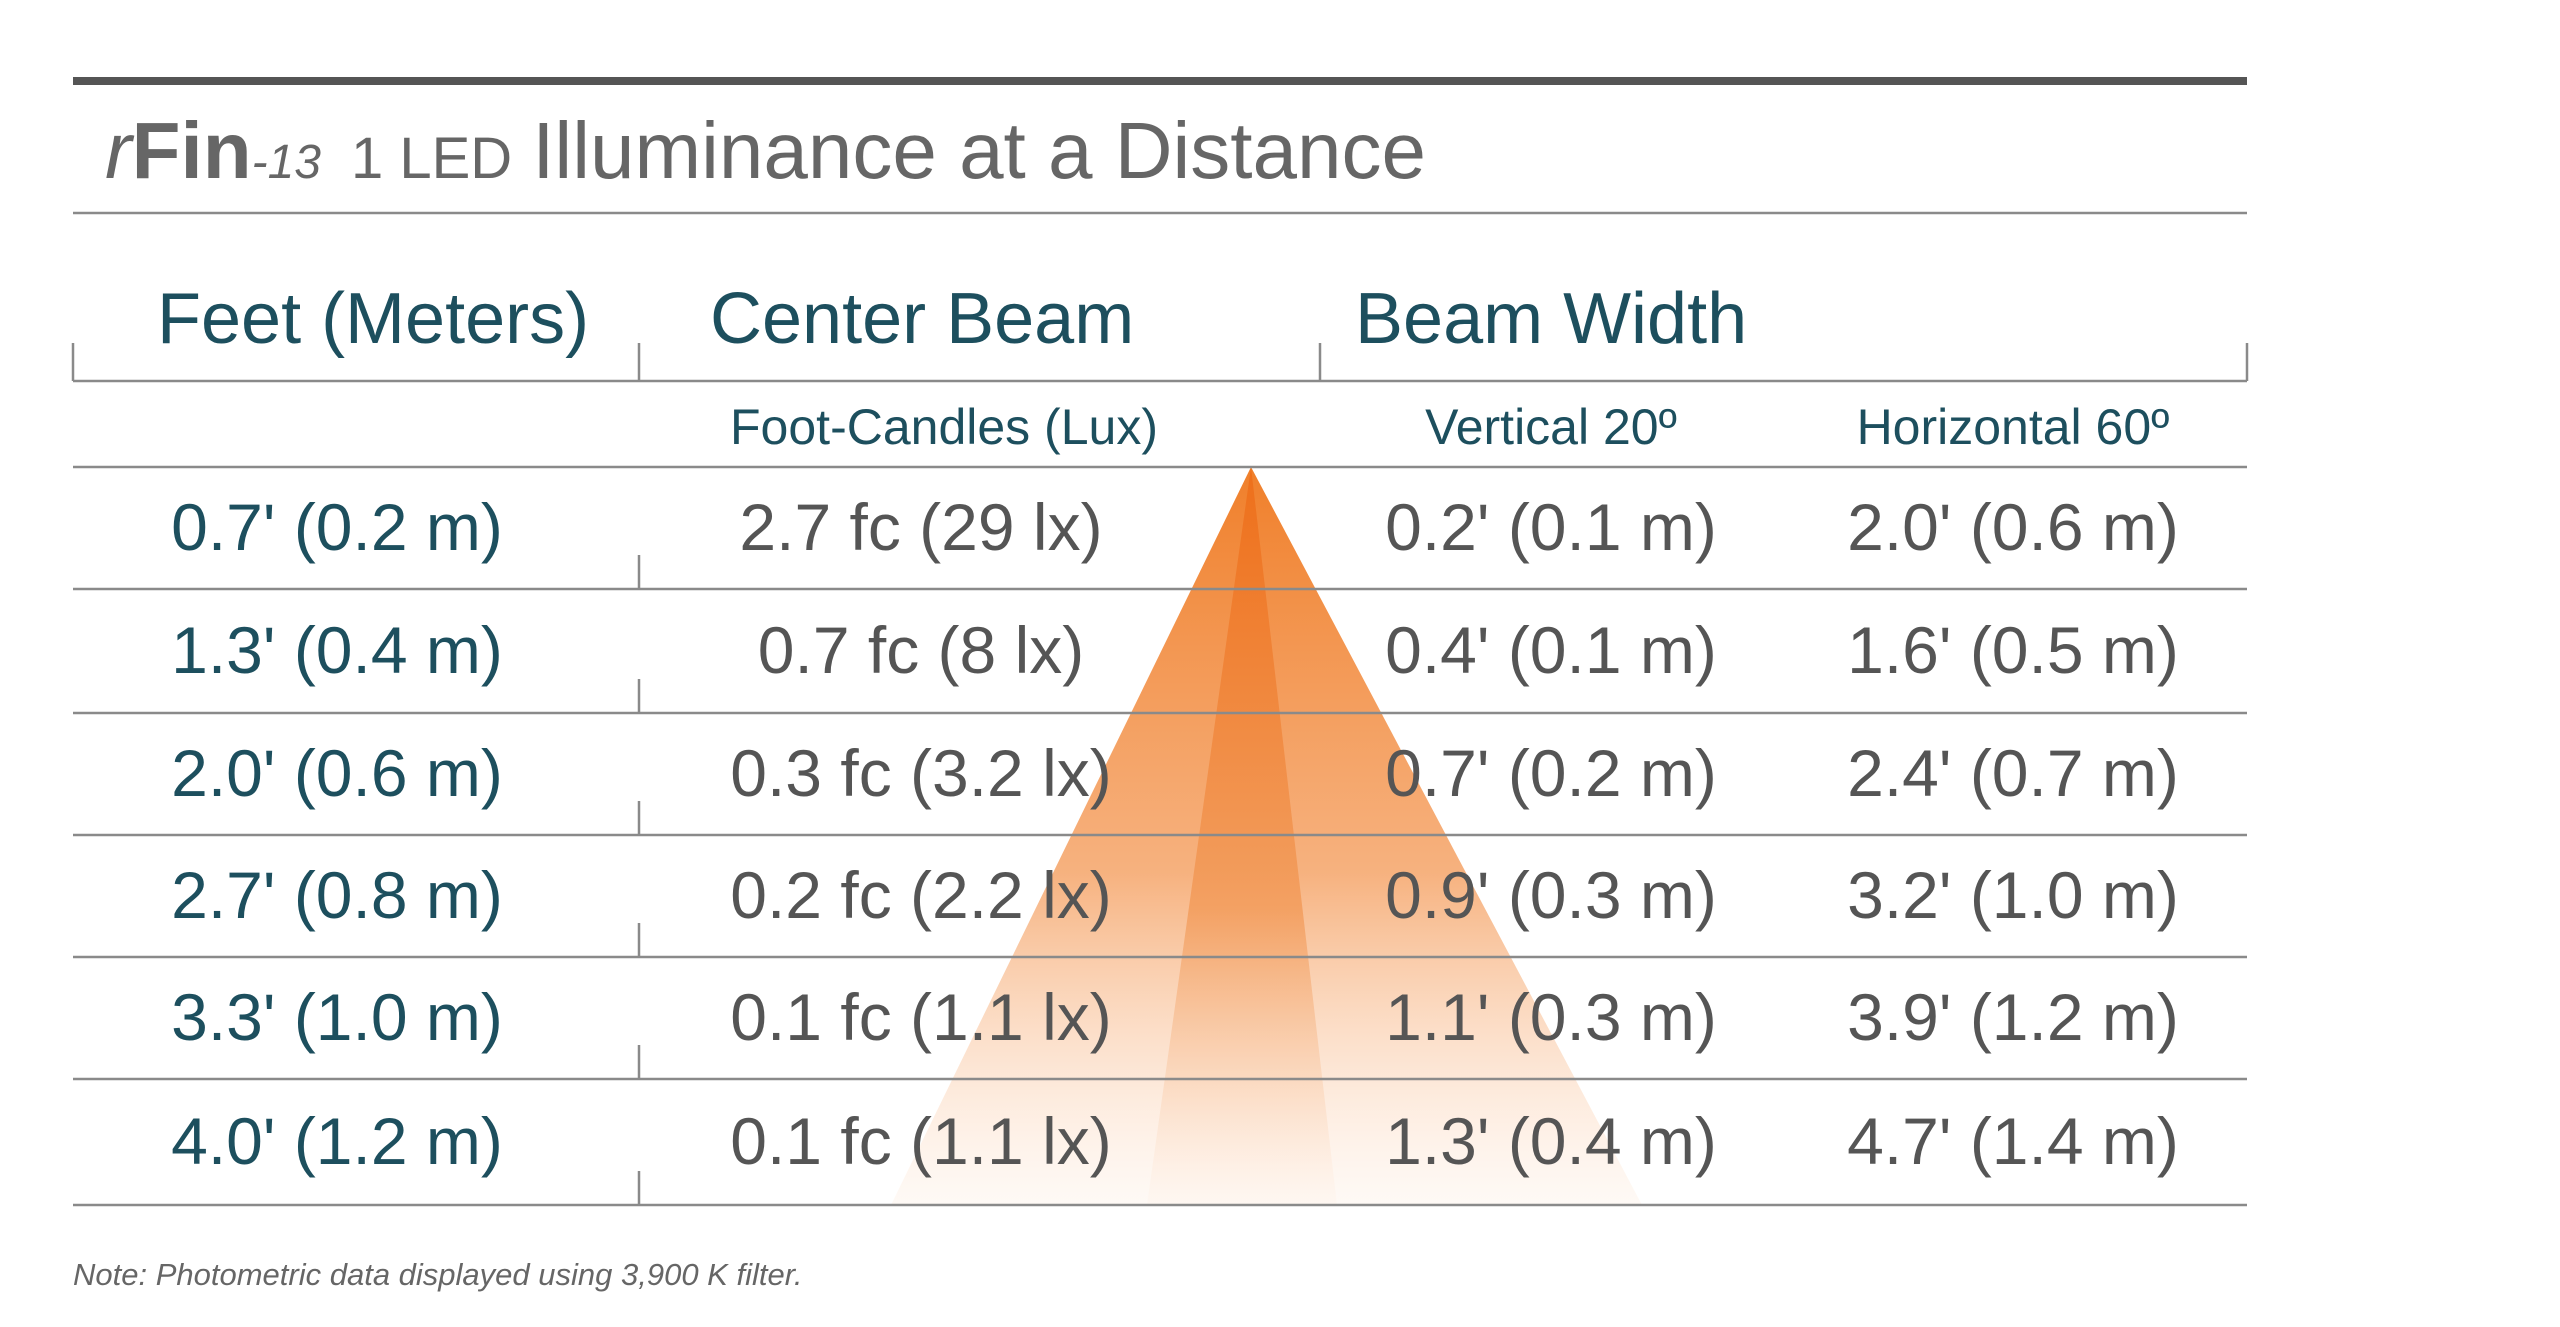 This screenshot has width=2560, height=1327. I want to click on cell: 0.2' (0.1 m), so click(1551, 527).